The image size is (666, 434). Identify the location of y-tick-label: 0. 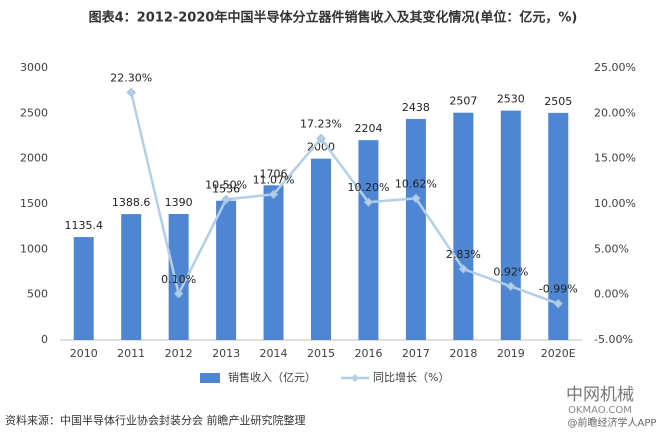
(44, 339).